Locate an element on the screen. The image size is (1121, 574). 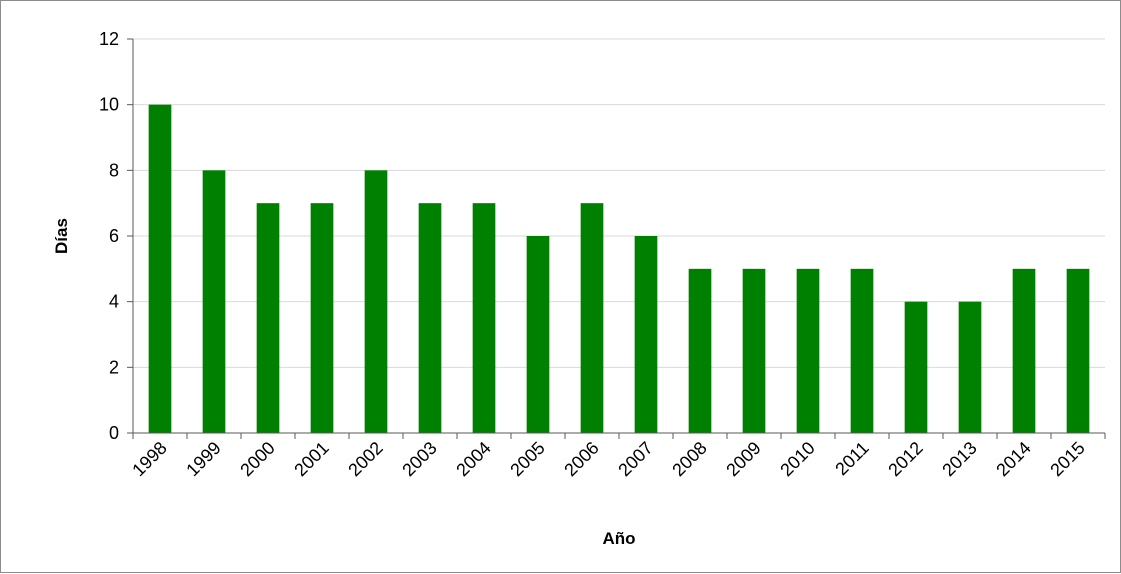
bar-2005 is located at coordinates (538, 334).